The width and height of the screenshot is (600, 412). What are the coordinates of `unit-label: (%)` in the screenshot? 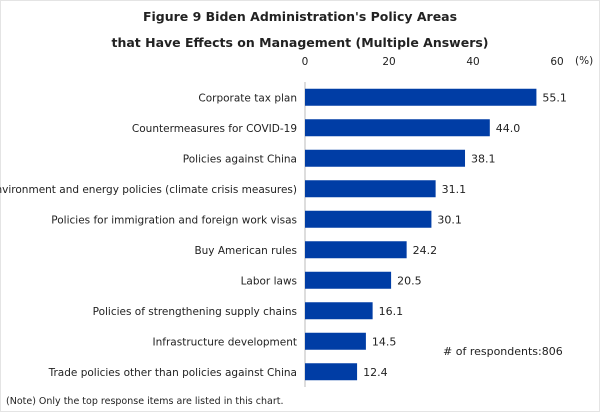 It's located at (584, 61).